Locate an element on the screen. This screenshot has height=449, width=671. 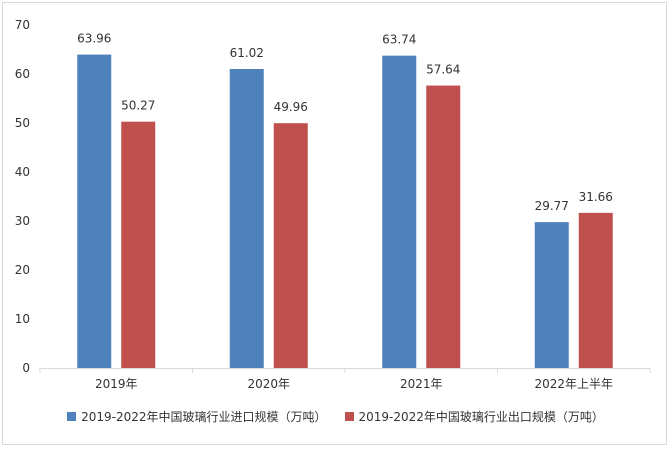
data-label-export: 49.96 is located at coordinates (291, 107).